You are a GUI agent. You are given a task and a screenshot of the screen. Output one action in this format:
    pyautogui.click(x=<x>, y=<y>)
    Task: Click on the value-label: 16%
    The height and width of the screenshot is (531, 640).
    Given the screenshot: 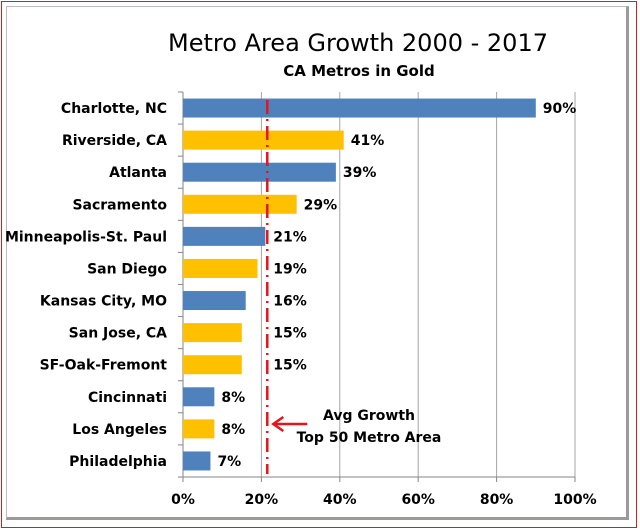 What is the action you would take?
    pyautogui.click(x=290, y=302)
    